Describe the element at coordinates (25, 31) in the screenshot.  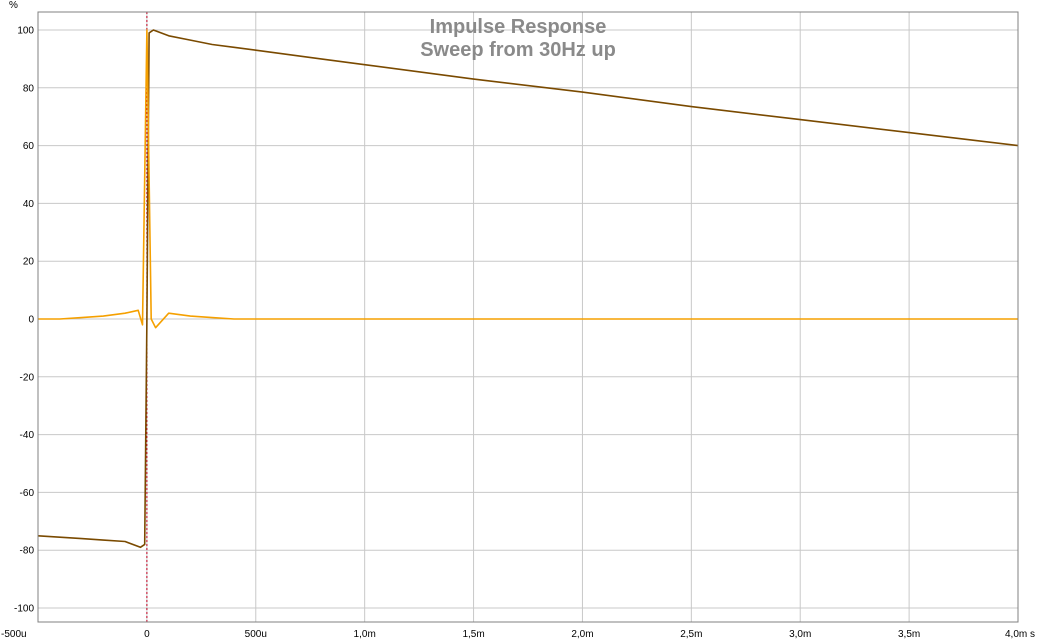
I see `y-tick-label: 100` at that location.